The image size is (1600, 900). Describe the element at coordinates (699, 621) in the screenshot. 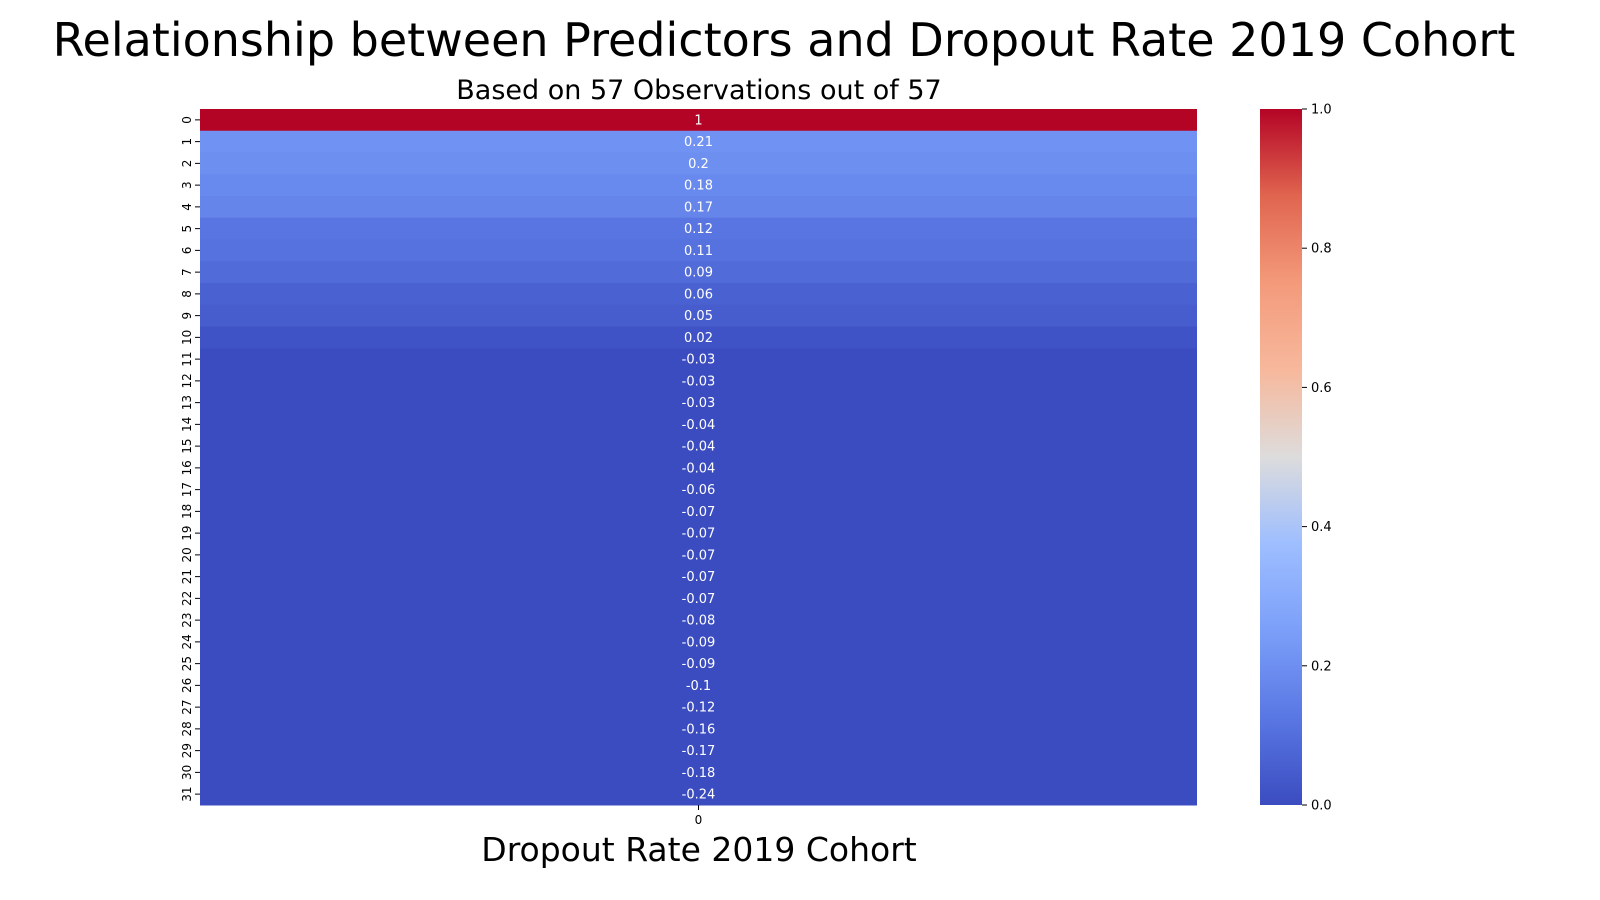

I see `cell-annotation: -0.08` at that location.